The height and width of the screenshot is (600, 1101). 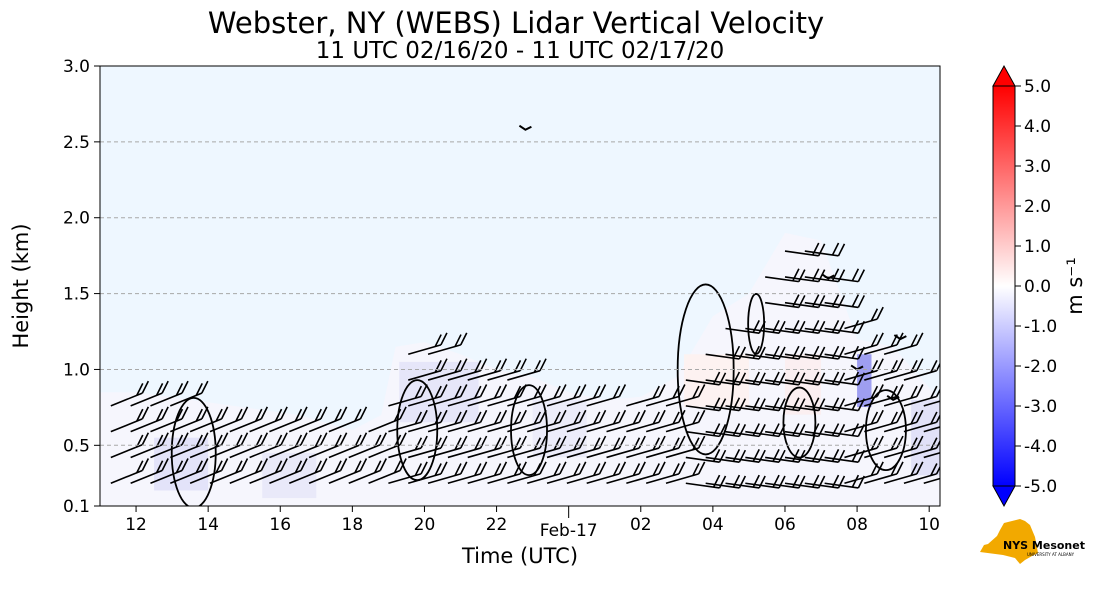 I want to click on date-tick-label: Feb-17, so click(x=569, y=531).